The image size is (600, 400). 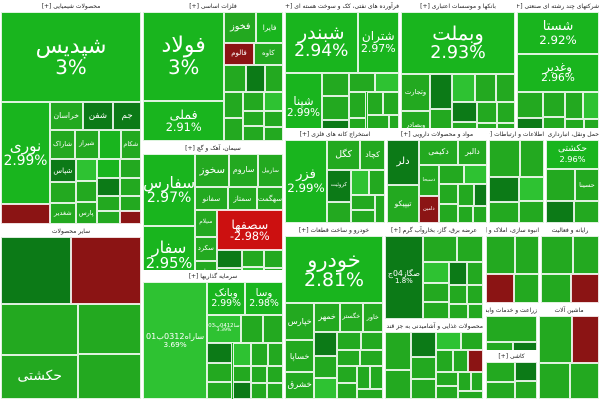 What do you see at coordinates (87, 144) in the screenshot?
I see `stock-tile: شیراز` at bounding box center [87, 144].